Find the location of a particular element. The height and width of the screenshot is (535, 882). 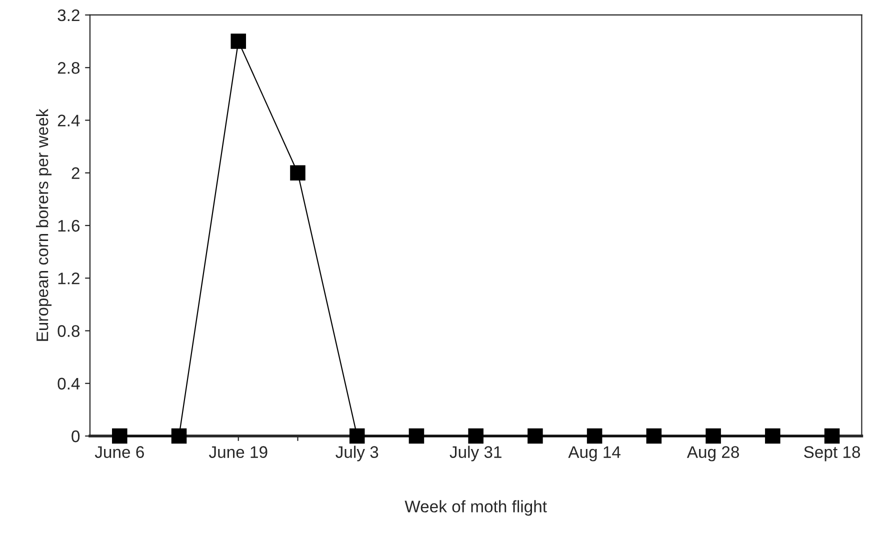

y-tick-label: 0 is located at coordinates (76, 436).